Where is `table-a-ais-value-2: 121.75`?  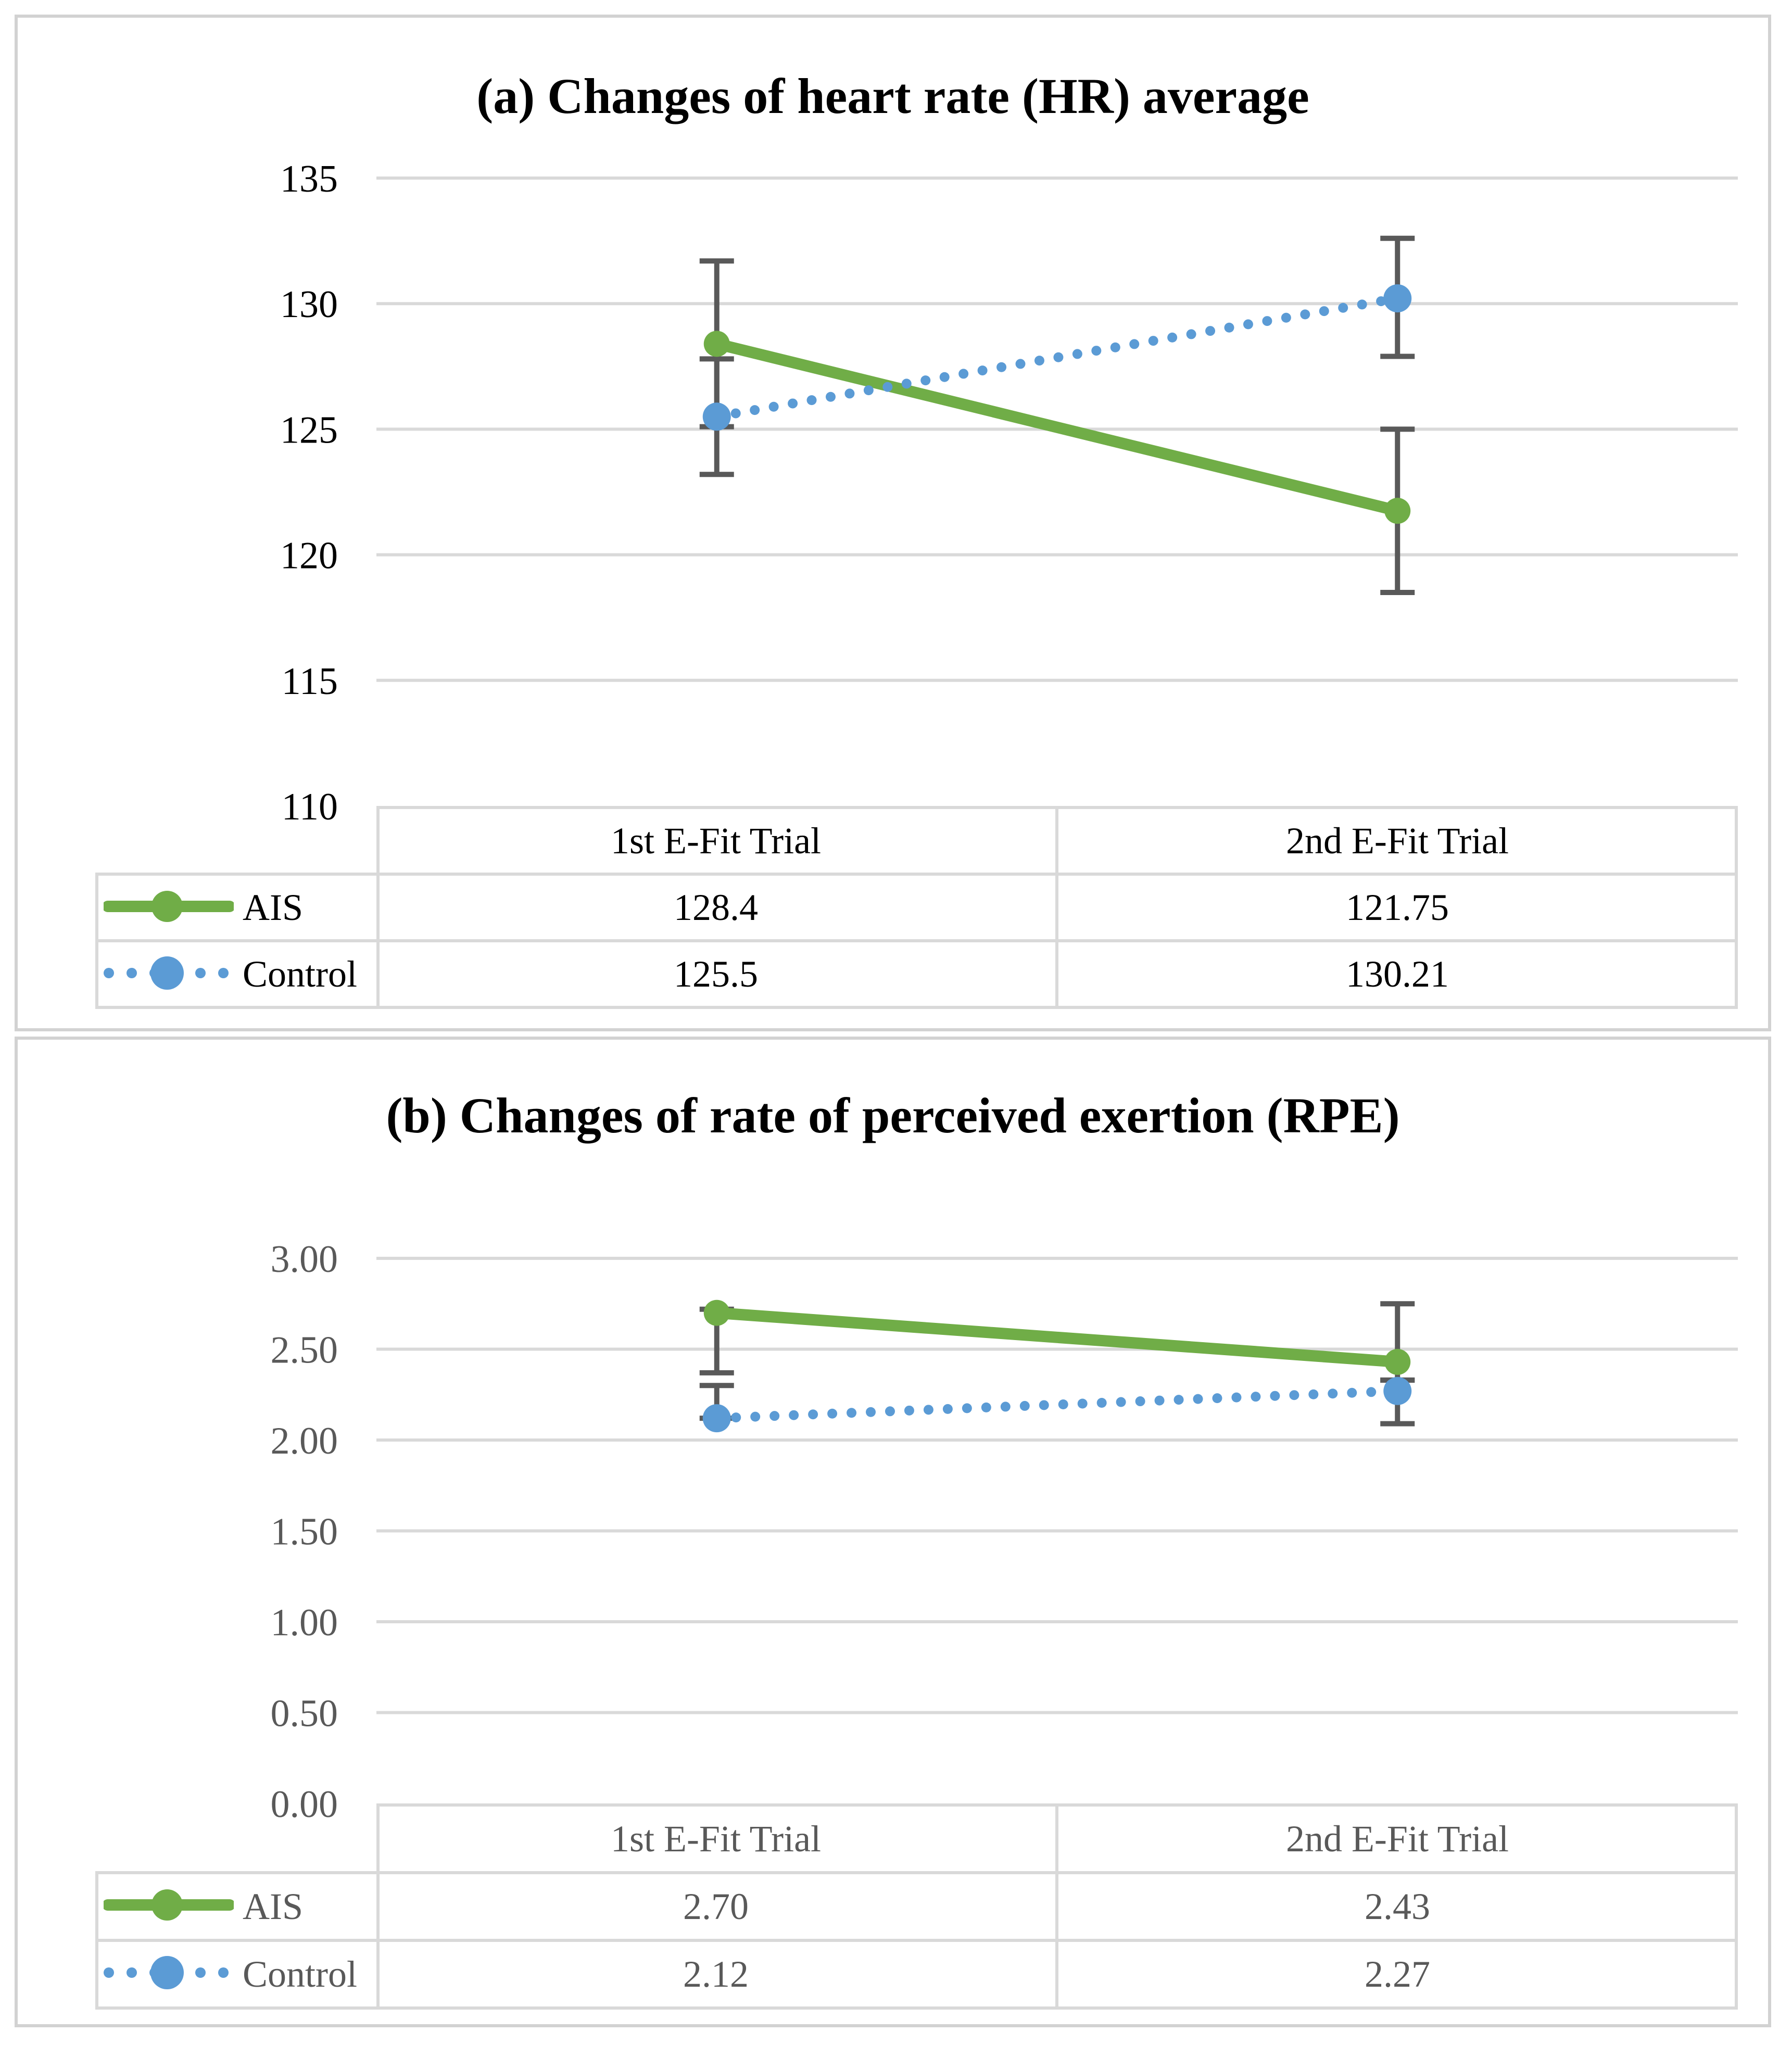
table-a-ais-value-2: 121.75 is located at coordinates (1397, 907).